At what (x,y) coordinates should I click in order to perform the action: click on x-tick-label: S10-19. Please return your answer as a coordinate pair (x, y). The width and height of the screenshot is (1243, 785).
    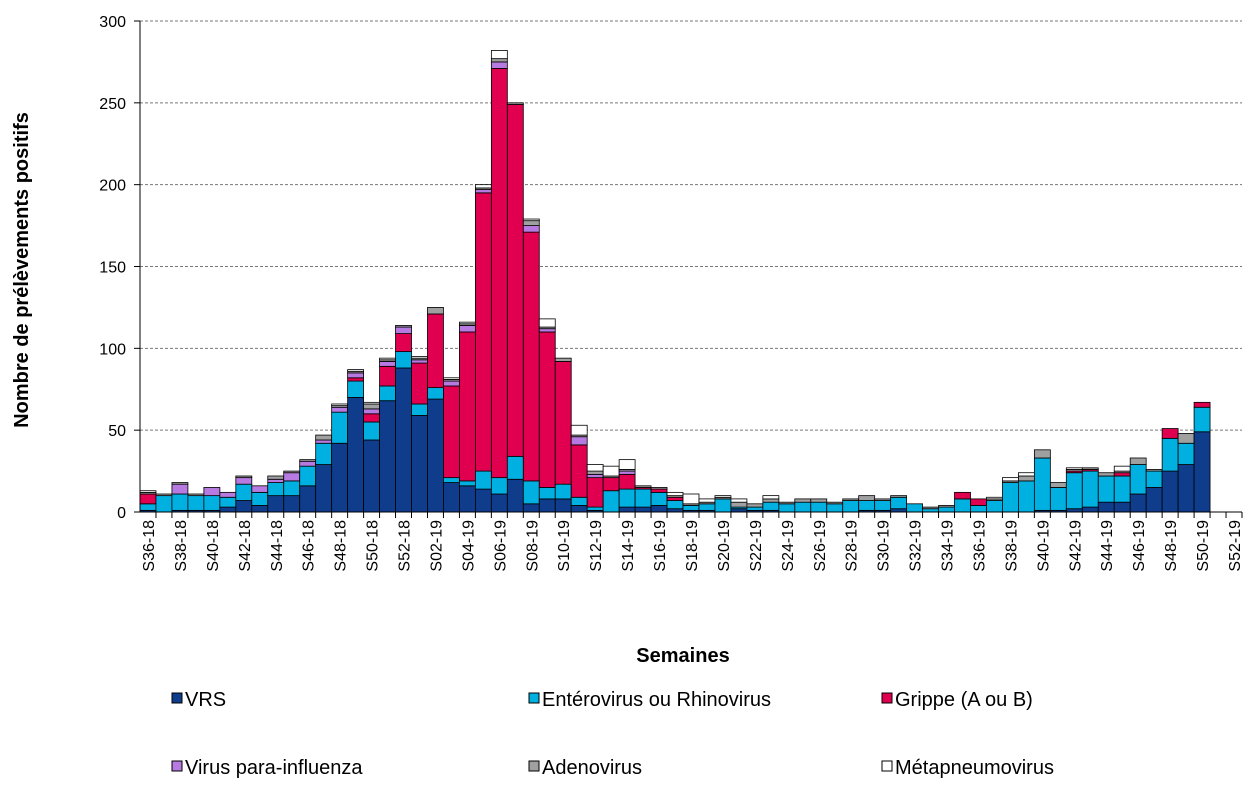
    Looking at the image, I should click on (564, 546).